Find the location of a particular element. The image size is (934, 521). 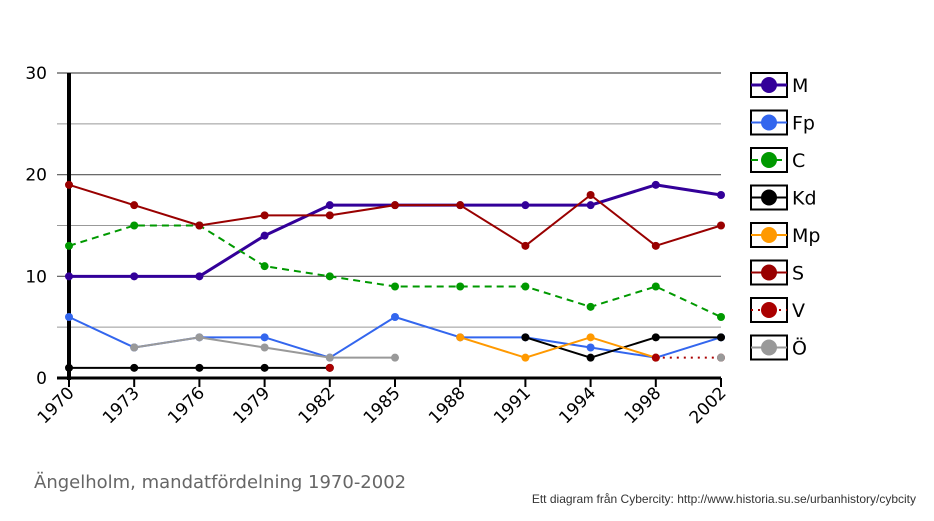

series-s is located at coordinates (395, 215).